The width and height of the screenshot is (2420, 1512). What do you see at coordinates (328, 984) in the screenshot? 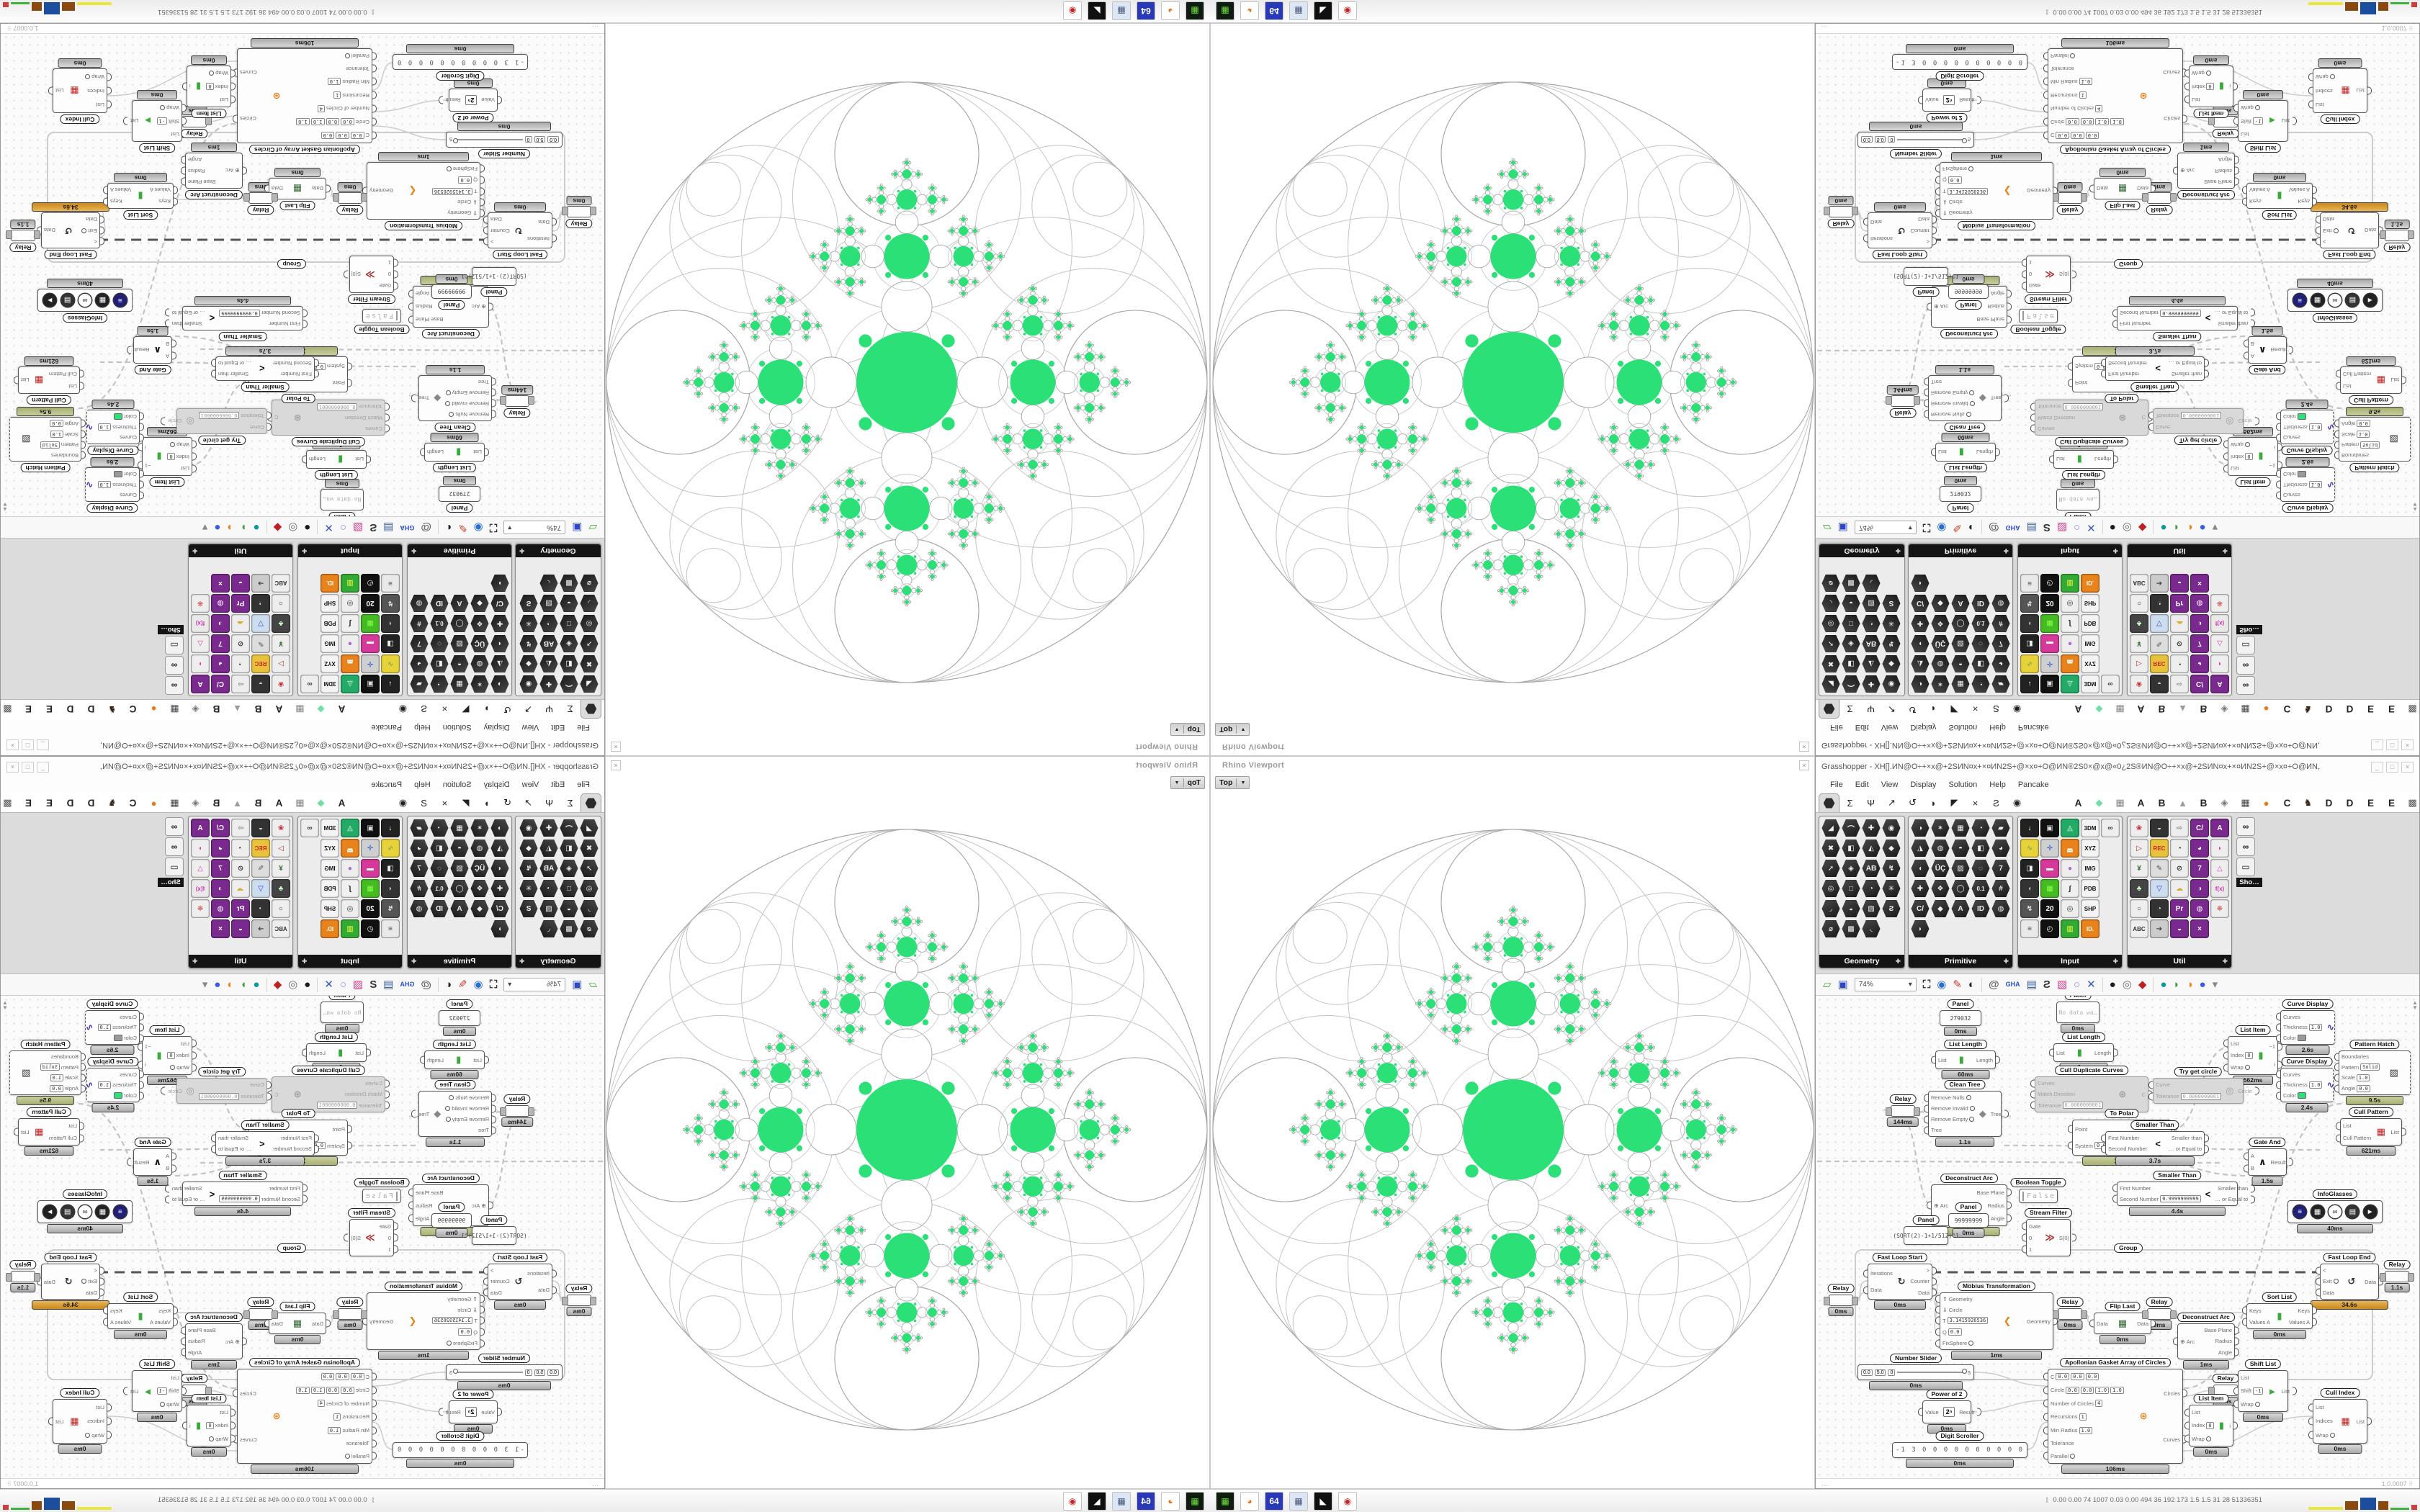
I see `toolbar-icon: ✕` at bounding box center [328, 984].